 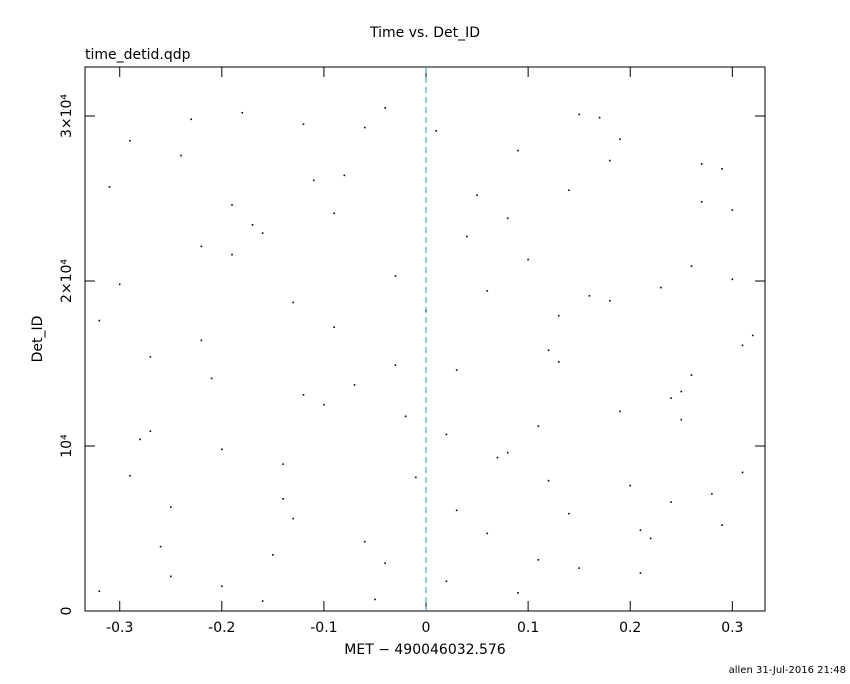 I want to click on footer: allen 31-Jul-2016 21:48, so click(x=787, y=670).